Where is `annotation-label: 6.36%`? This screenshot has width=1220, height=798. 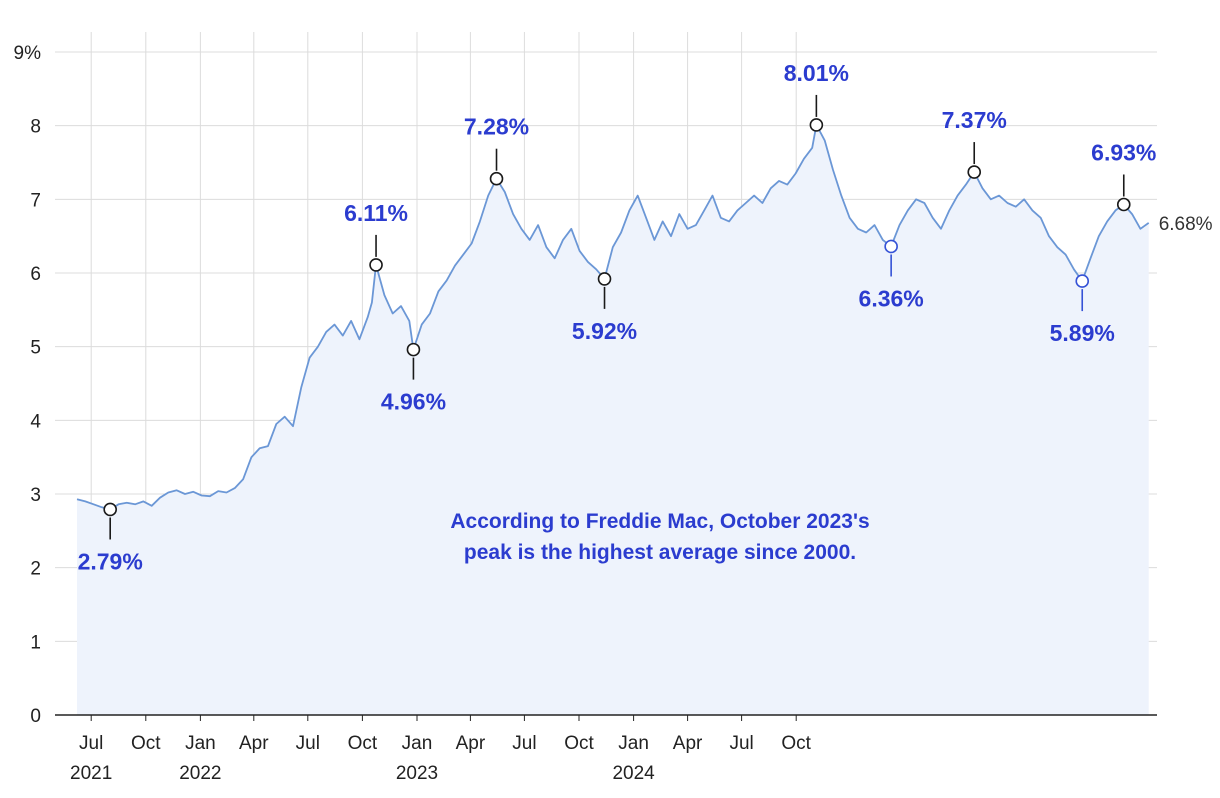 annotation-label: 6.36% is located at coordinates (891, 298).